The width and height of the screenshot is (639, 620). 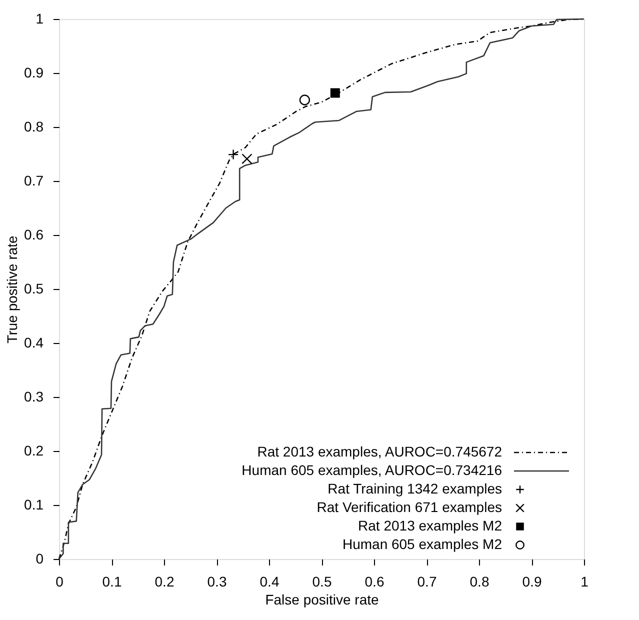 I want to click on legend-label: Human 605 examples M2, so click(x=422, y=544).